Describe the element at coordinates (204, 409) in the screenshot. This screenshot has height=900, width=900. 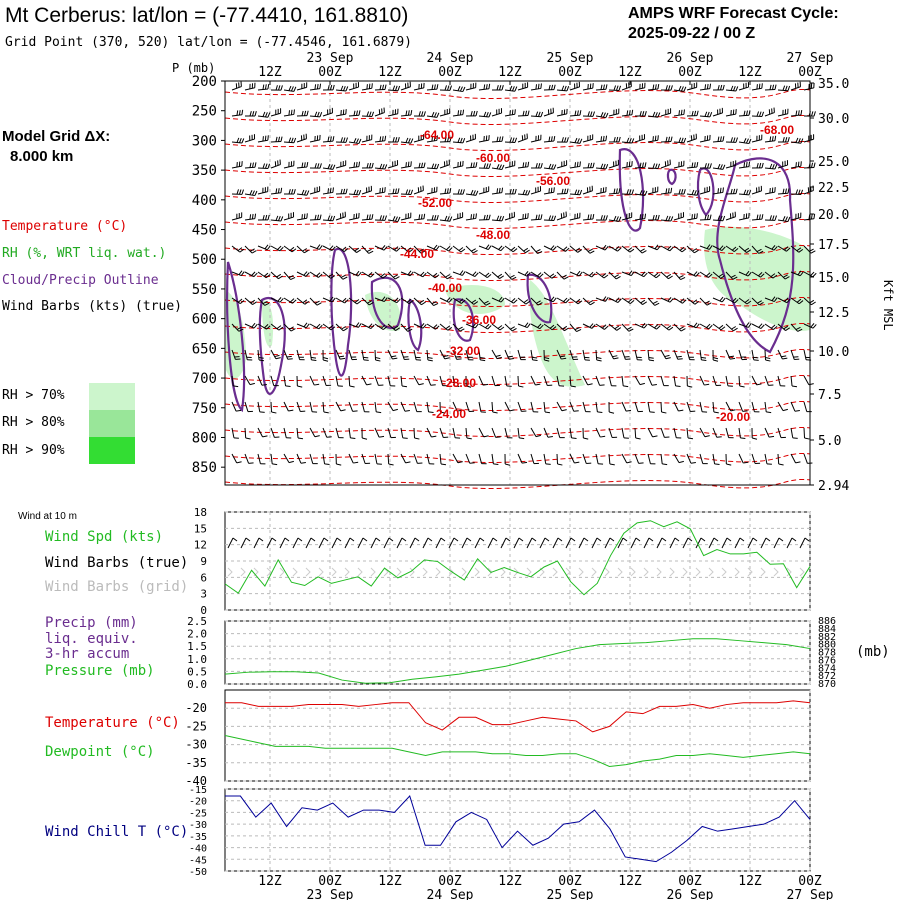
I see `pressure-tick-750: 750` at that location.